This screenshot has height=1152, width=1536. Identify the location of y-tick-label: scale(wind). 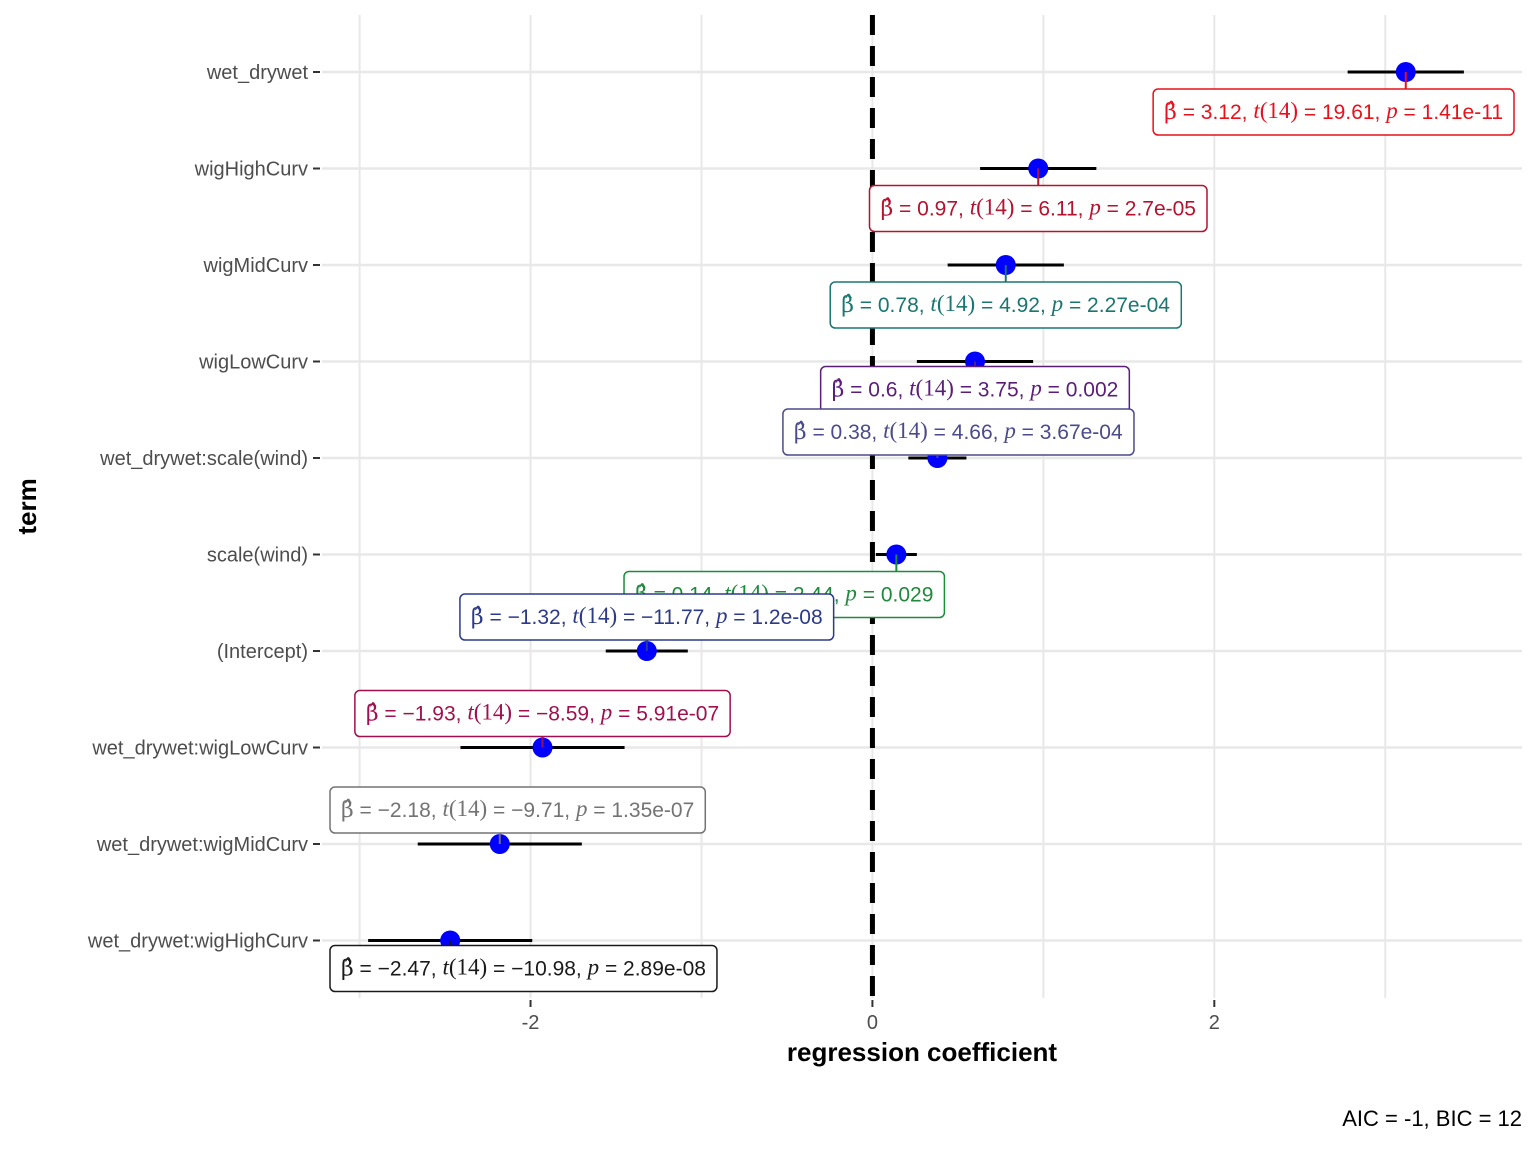
(257, 556).